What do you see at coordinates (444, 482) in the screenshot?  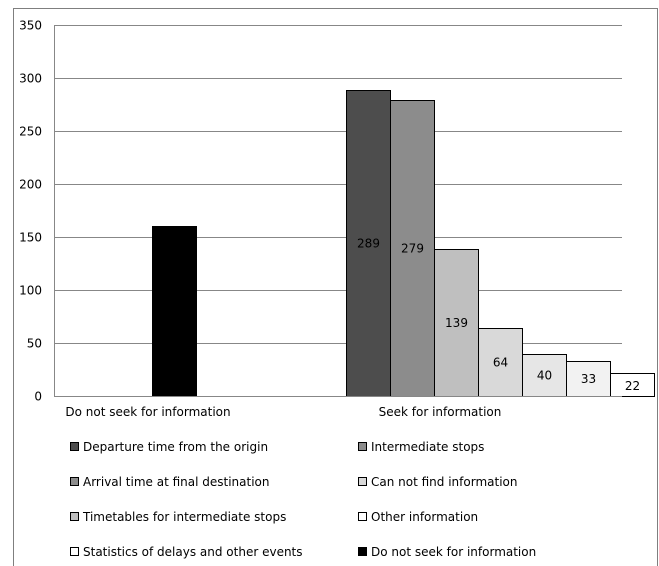 I see `legend-label: Can not find information` at bounding box center [444, 482].